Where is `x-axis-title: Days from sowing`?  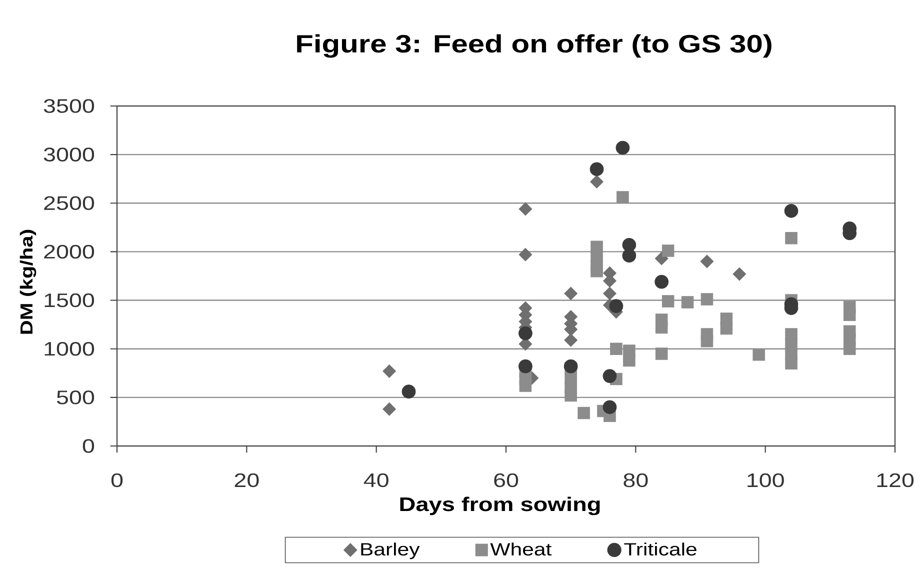
x-axis-title: Days from sowing is located at coordinates (500, 506).